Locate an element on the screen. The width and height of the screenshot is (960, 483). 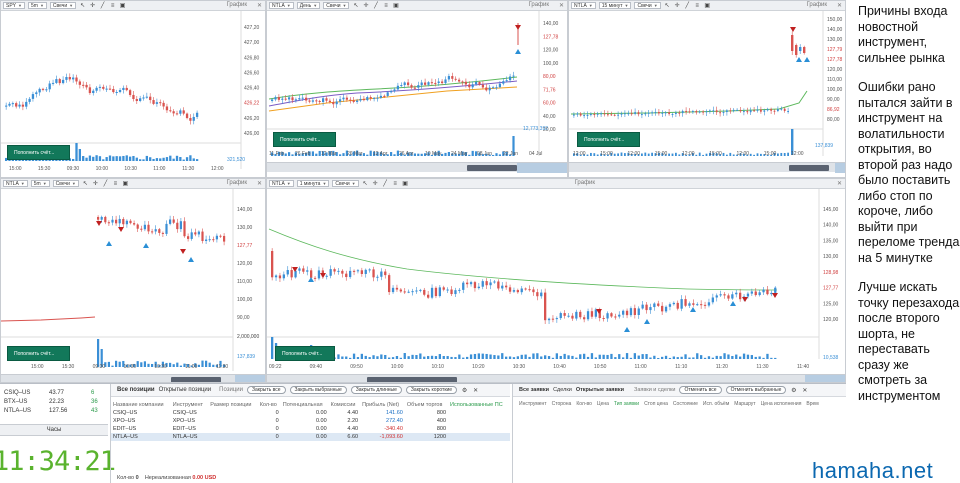
close-short-button: Закрыть короткие is located at coordinates (431, 390).